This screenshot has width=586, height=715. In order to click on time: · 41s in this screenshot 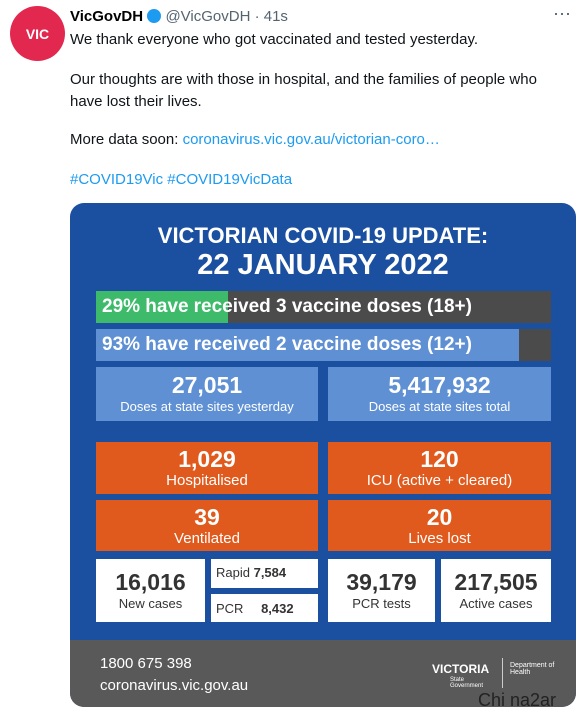, I will do `click(271, 16)`.